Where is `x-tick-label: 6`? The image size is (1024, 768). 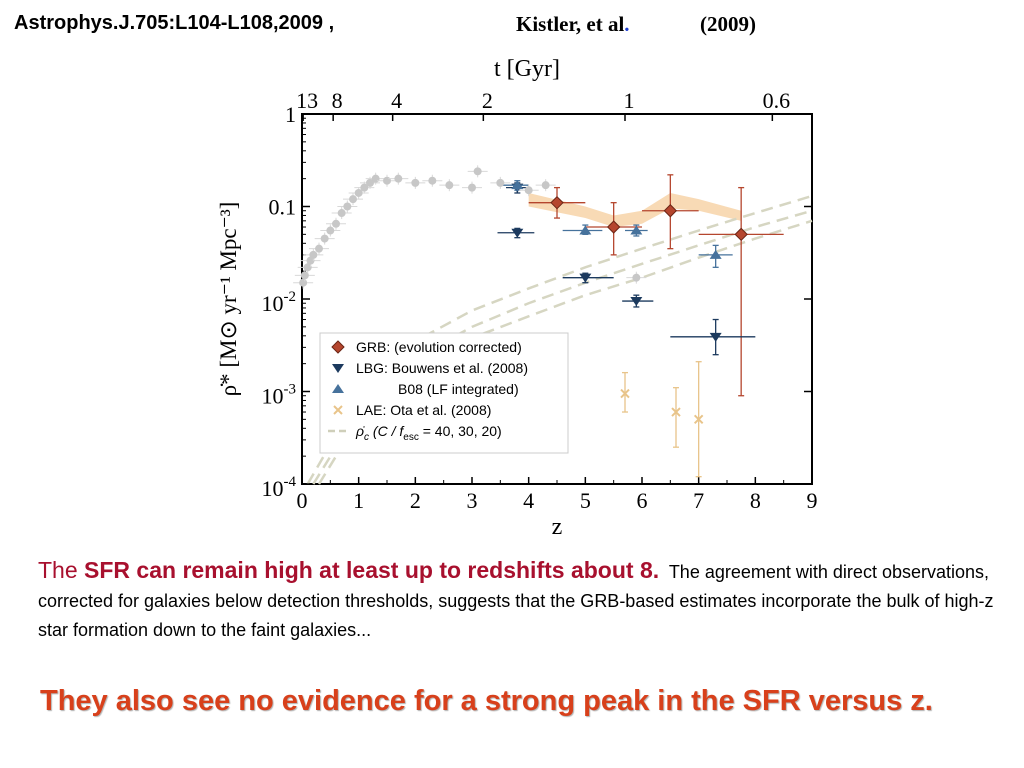
x-tick-label: 6 is located at coordinates (642, 500).